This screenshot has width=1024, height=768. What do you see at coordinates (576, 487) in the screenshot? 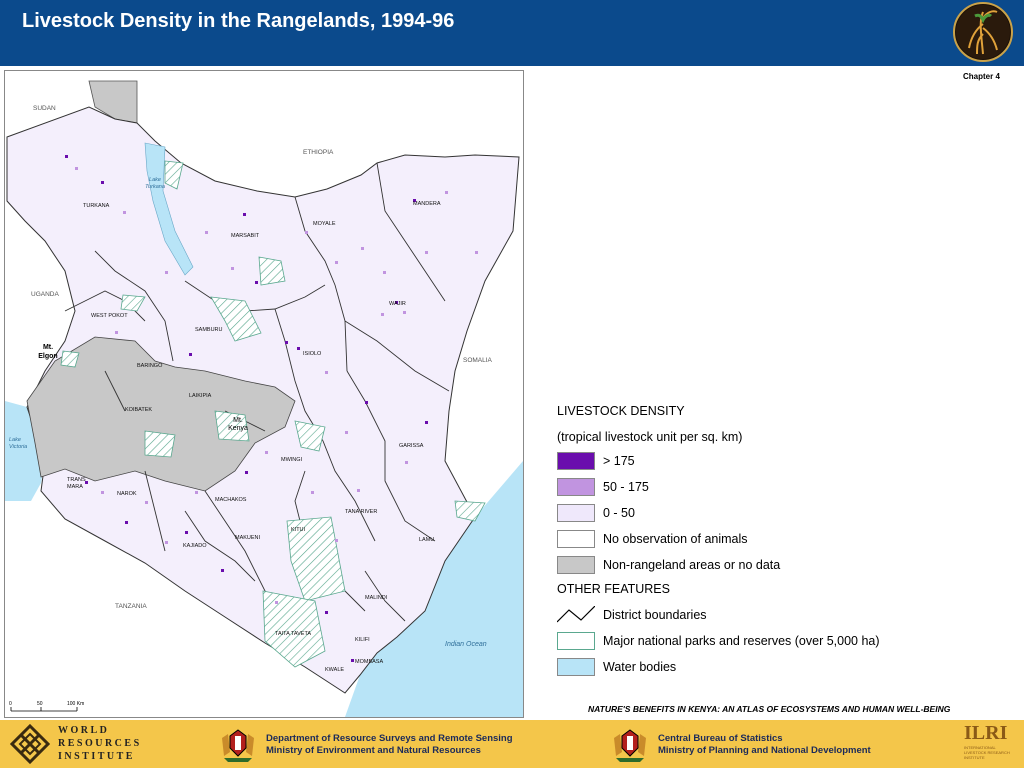
I see `density-medium-swatch` at bounding box center [576, 487].